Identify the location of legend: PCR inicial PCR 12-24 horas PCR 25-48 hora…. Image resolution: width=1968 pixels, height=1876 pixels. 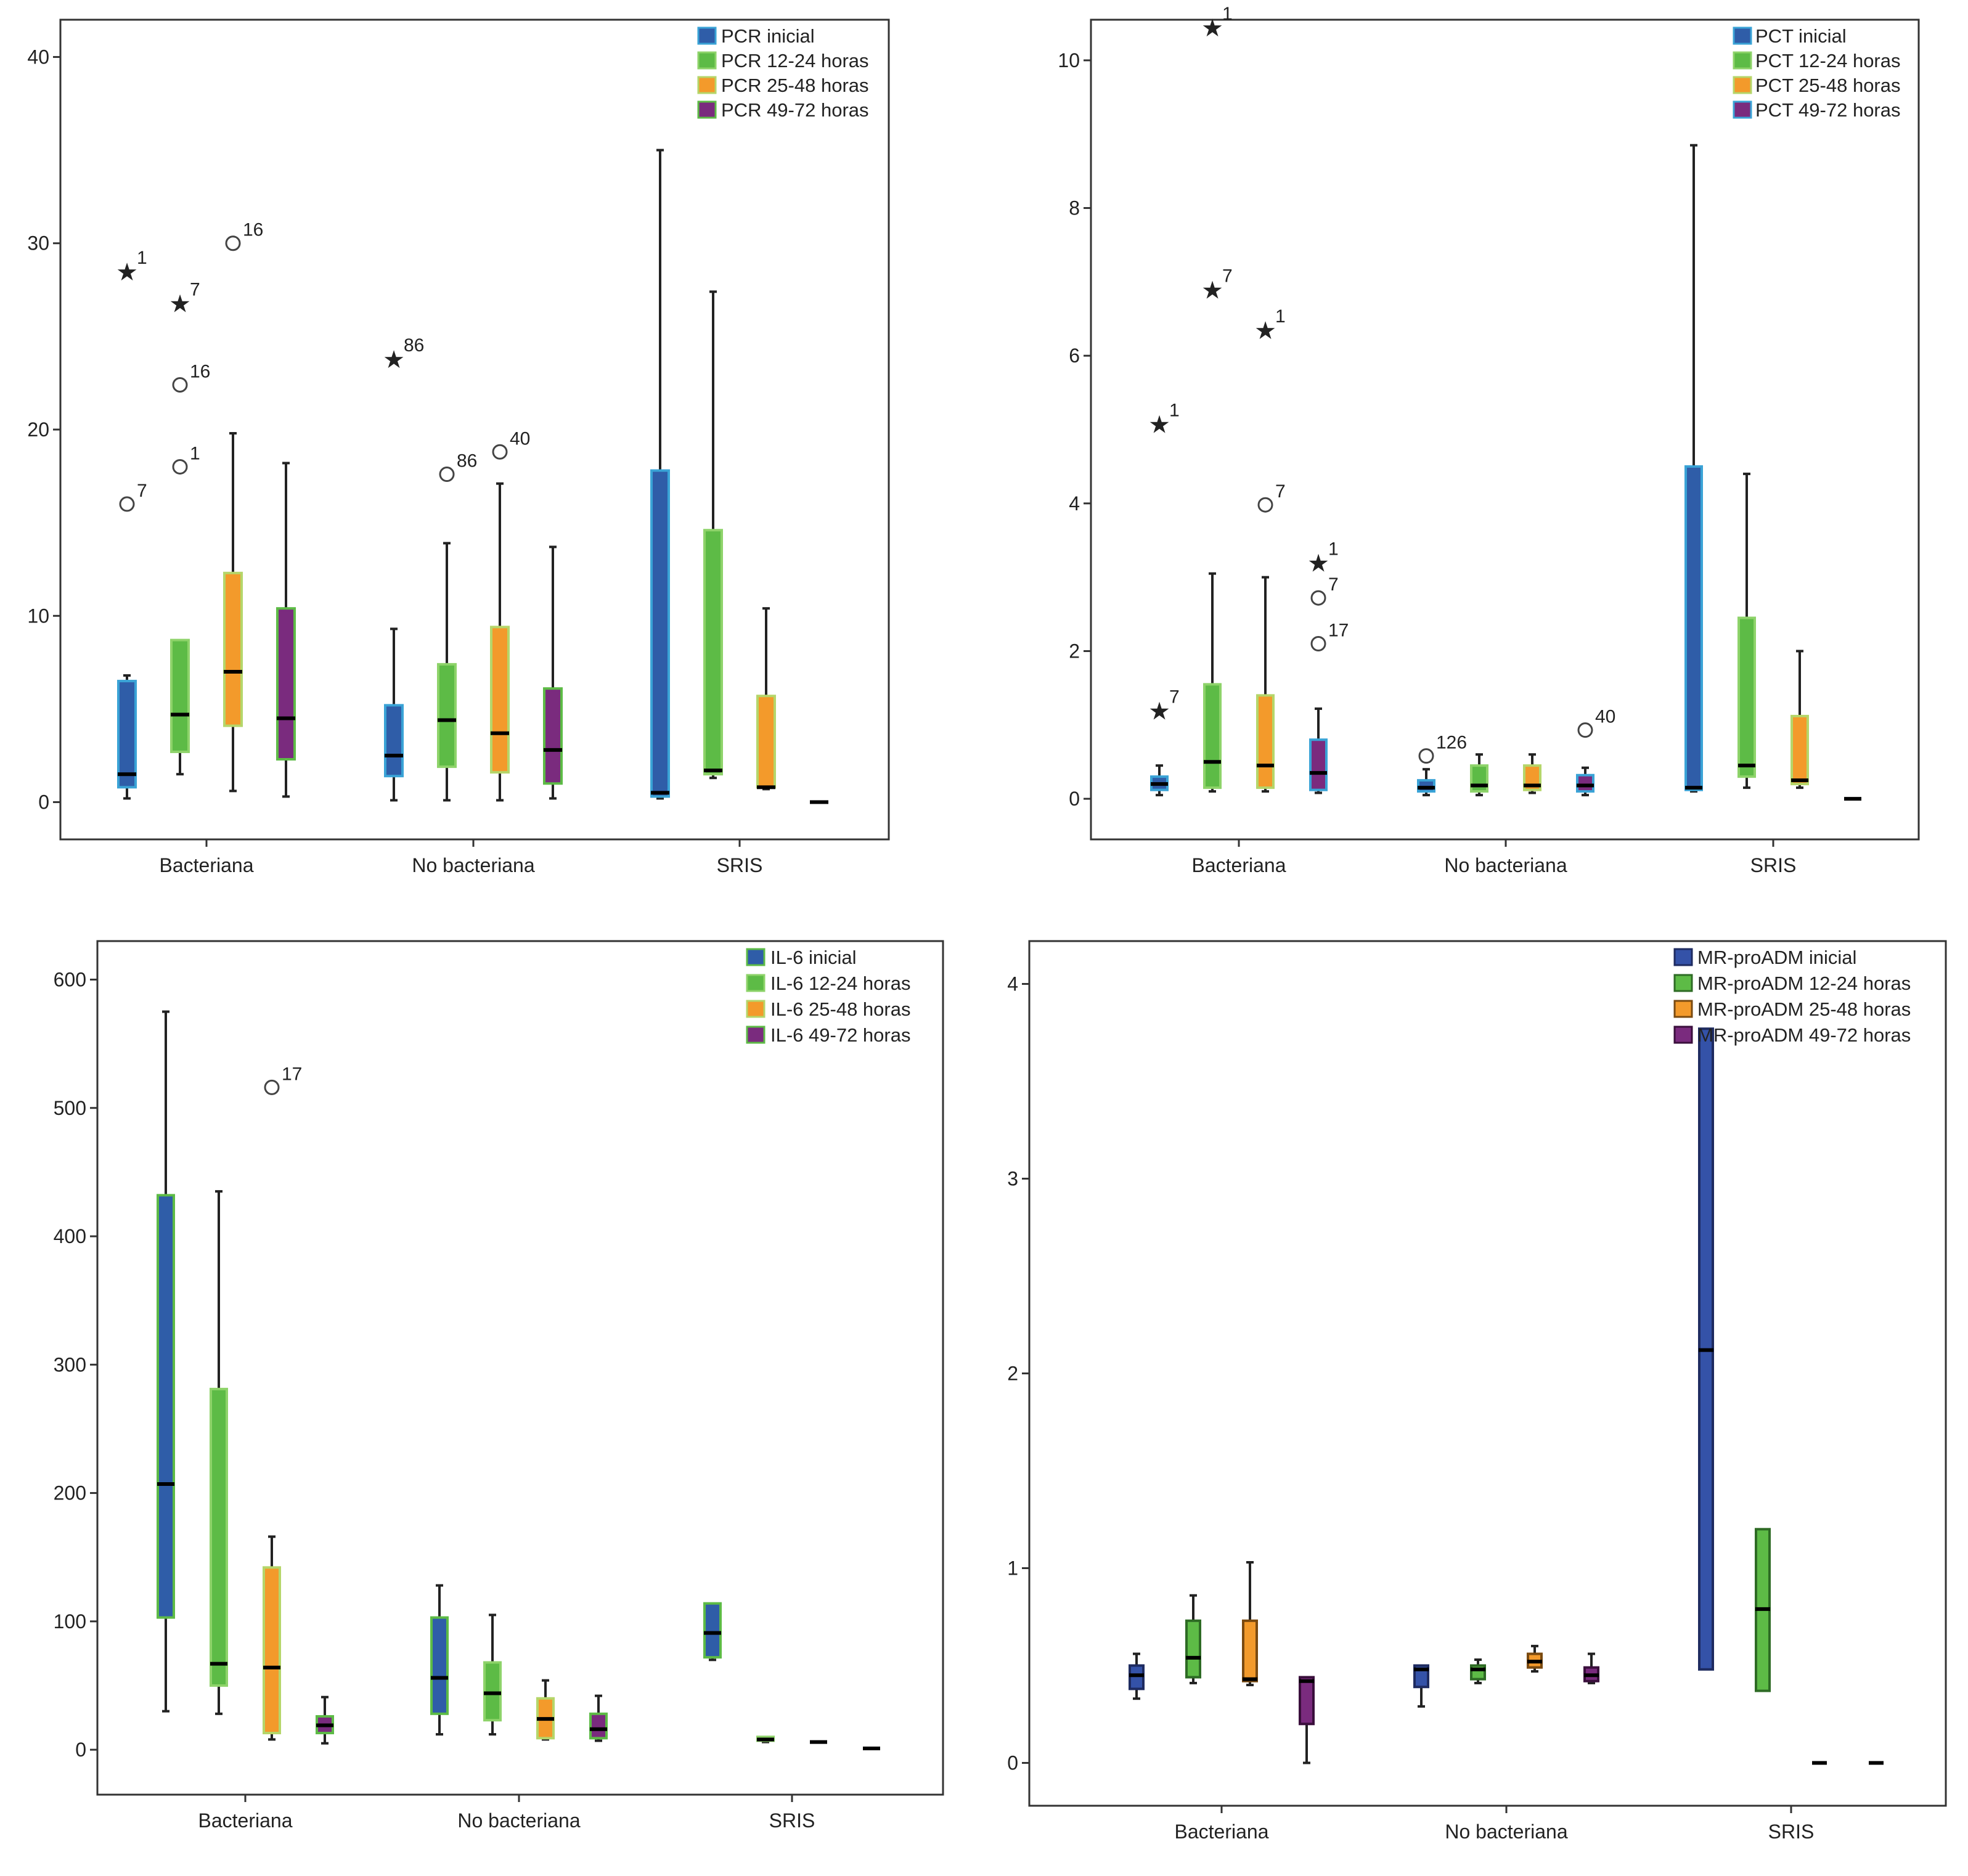
(783, 73).